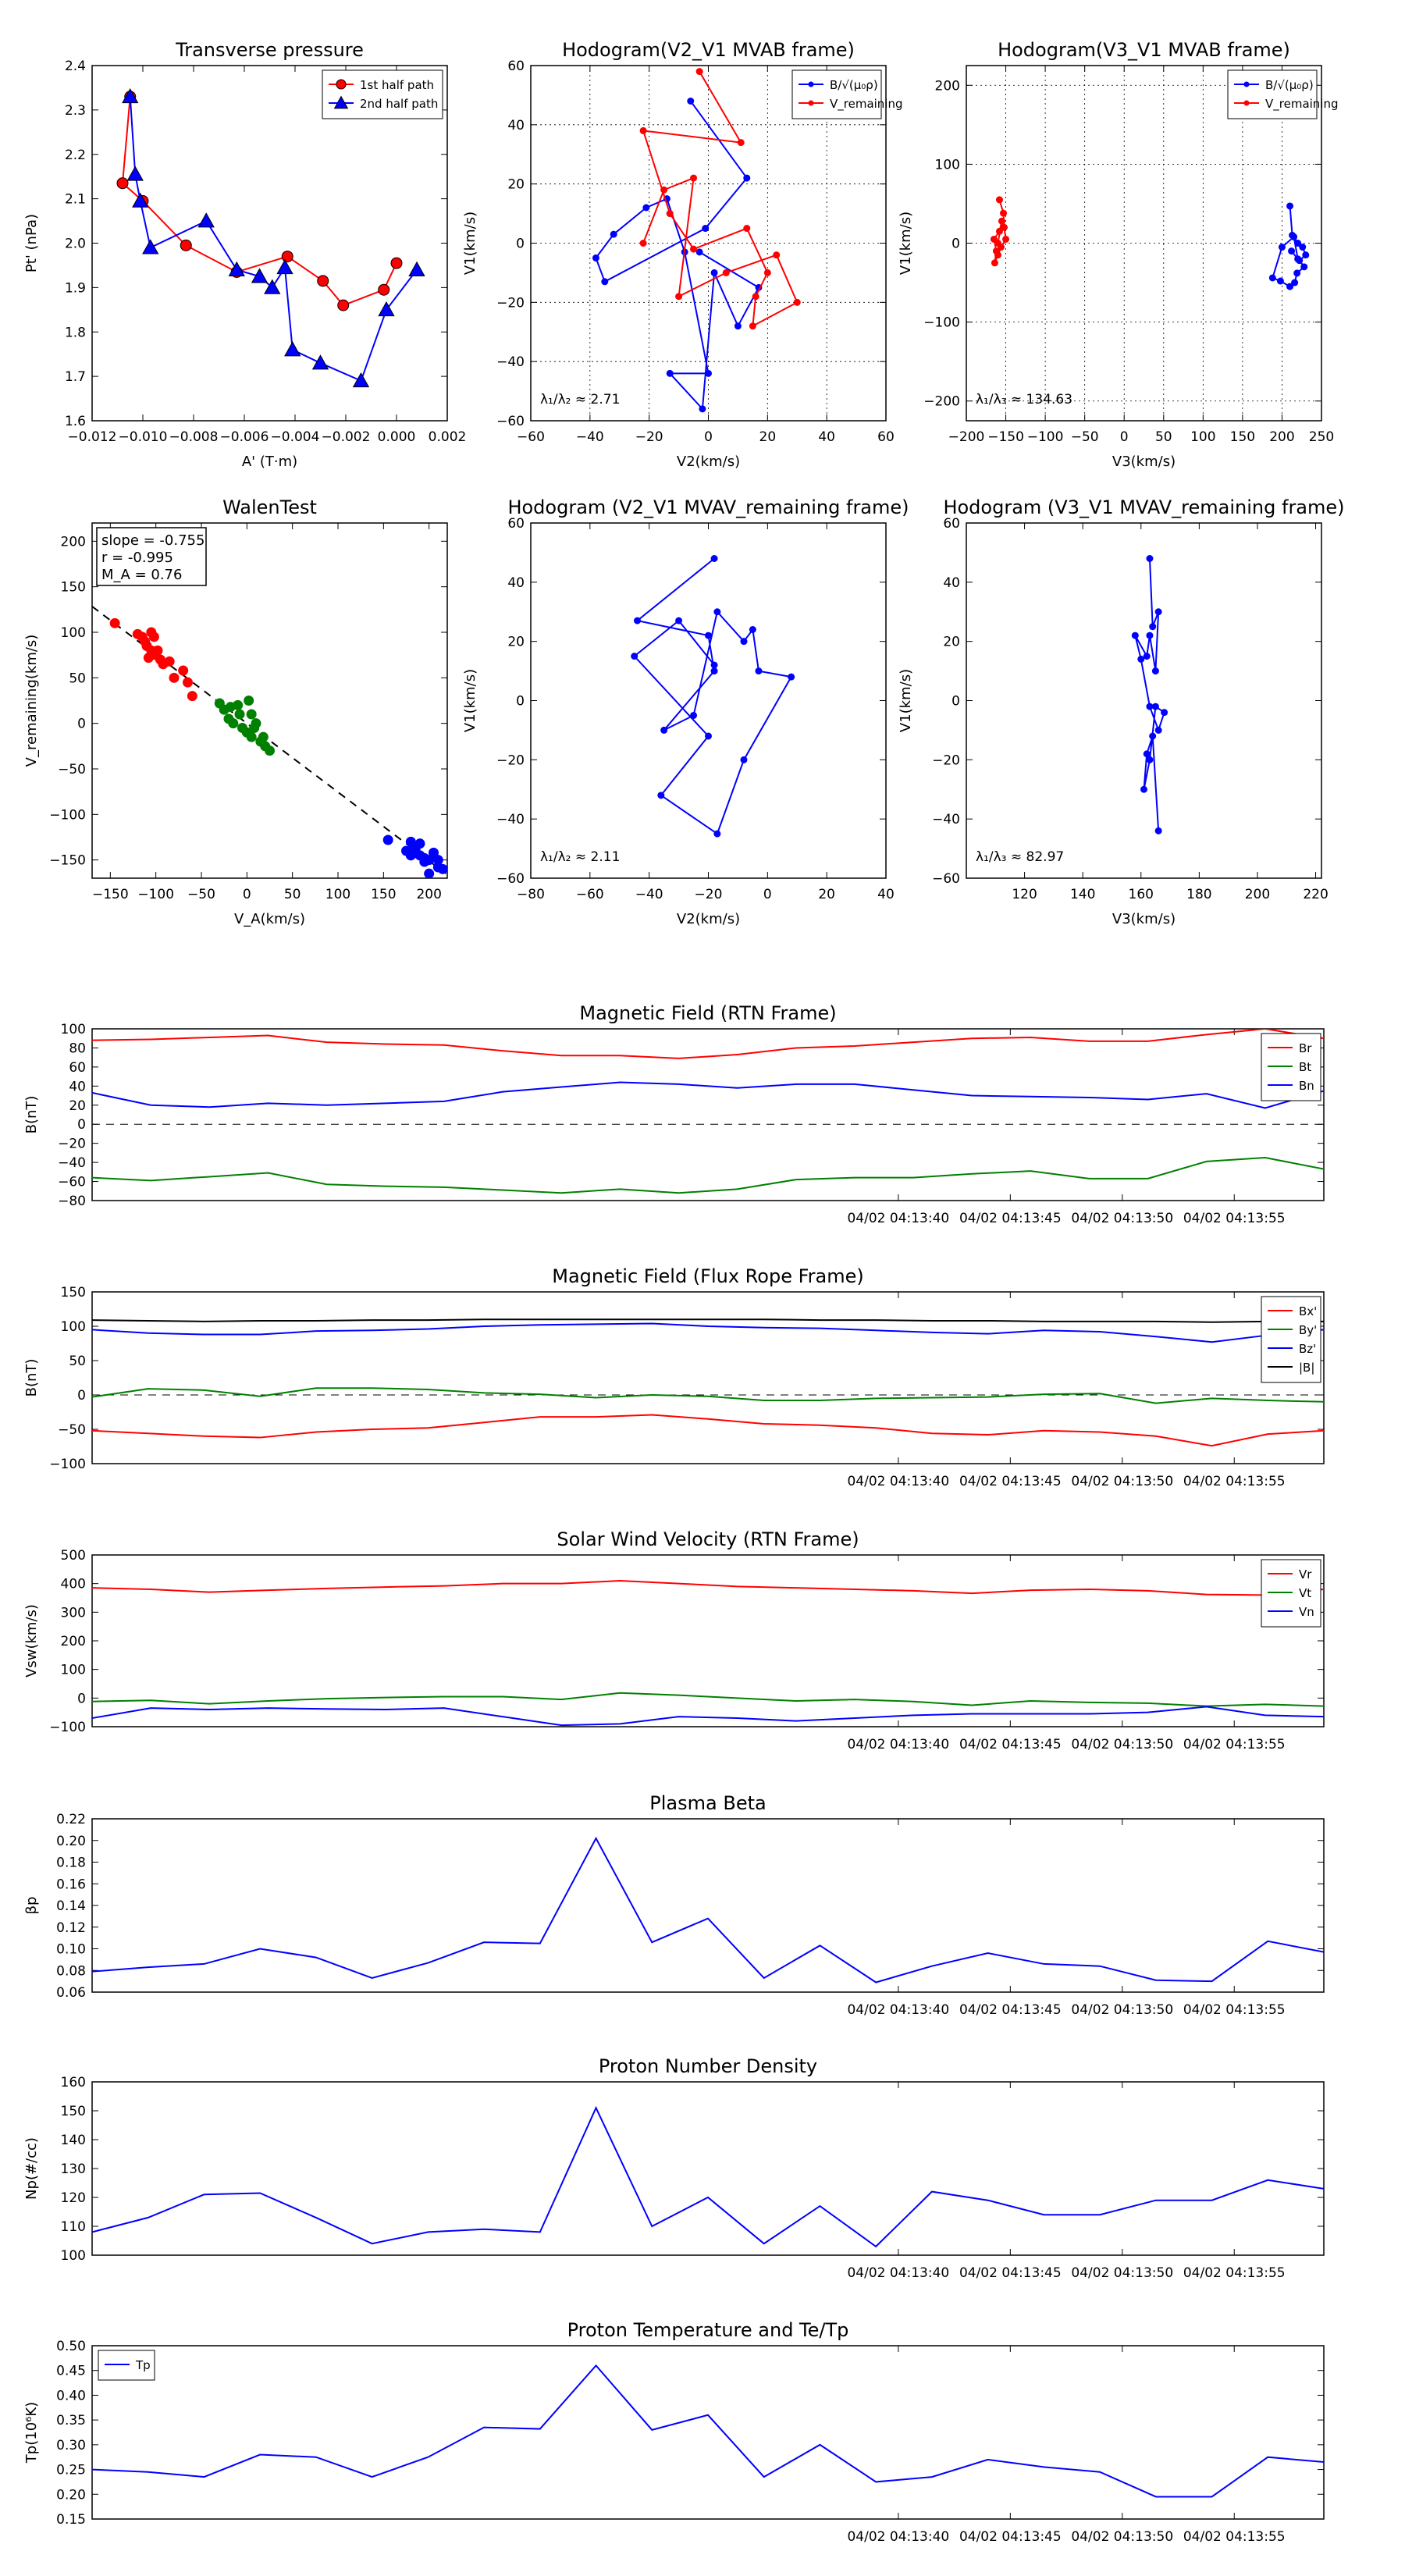 The image size is (1405, 2576). Describe the element at coordinates (590, 894) in the screenshot. I see `x-tick-label: −60` at that location.